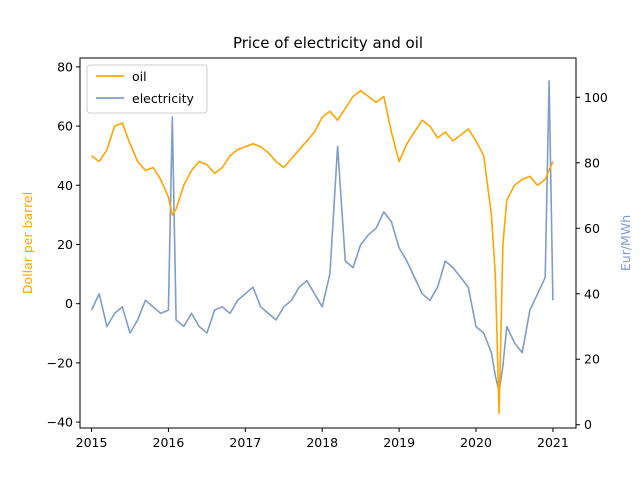  What do you see at coordinates (592, 261) in the screenshot?
I see `y-axis-right: 0 20 40 60 80 100` at bounding box center [592, 261].